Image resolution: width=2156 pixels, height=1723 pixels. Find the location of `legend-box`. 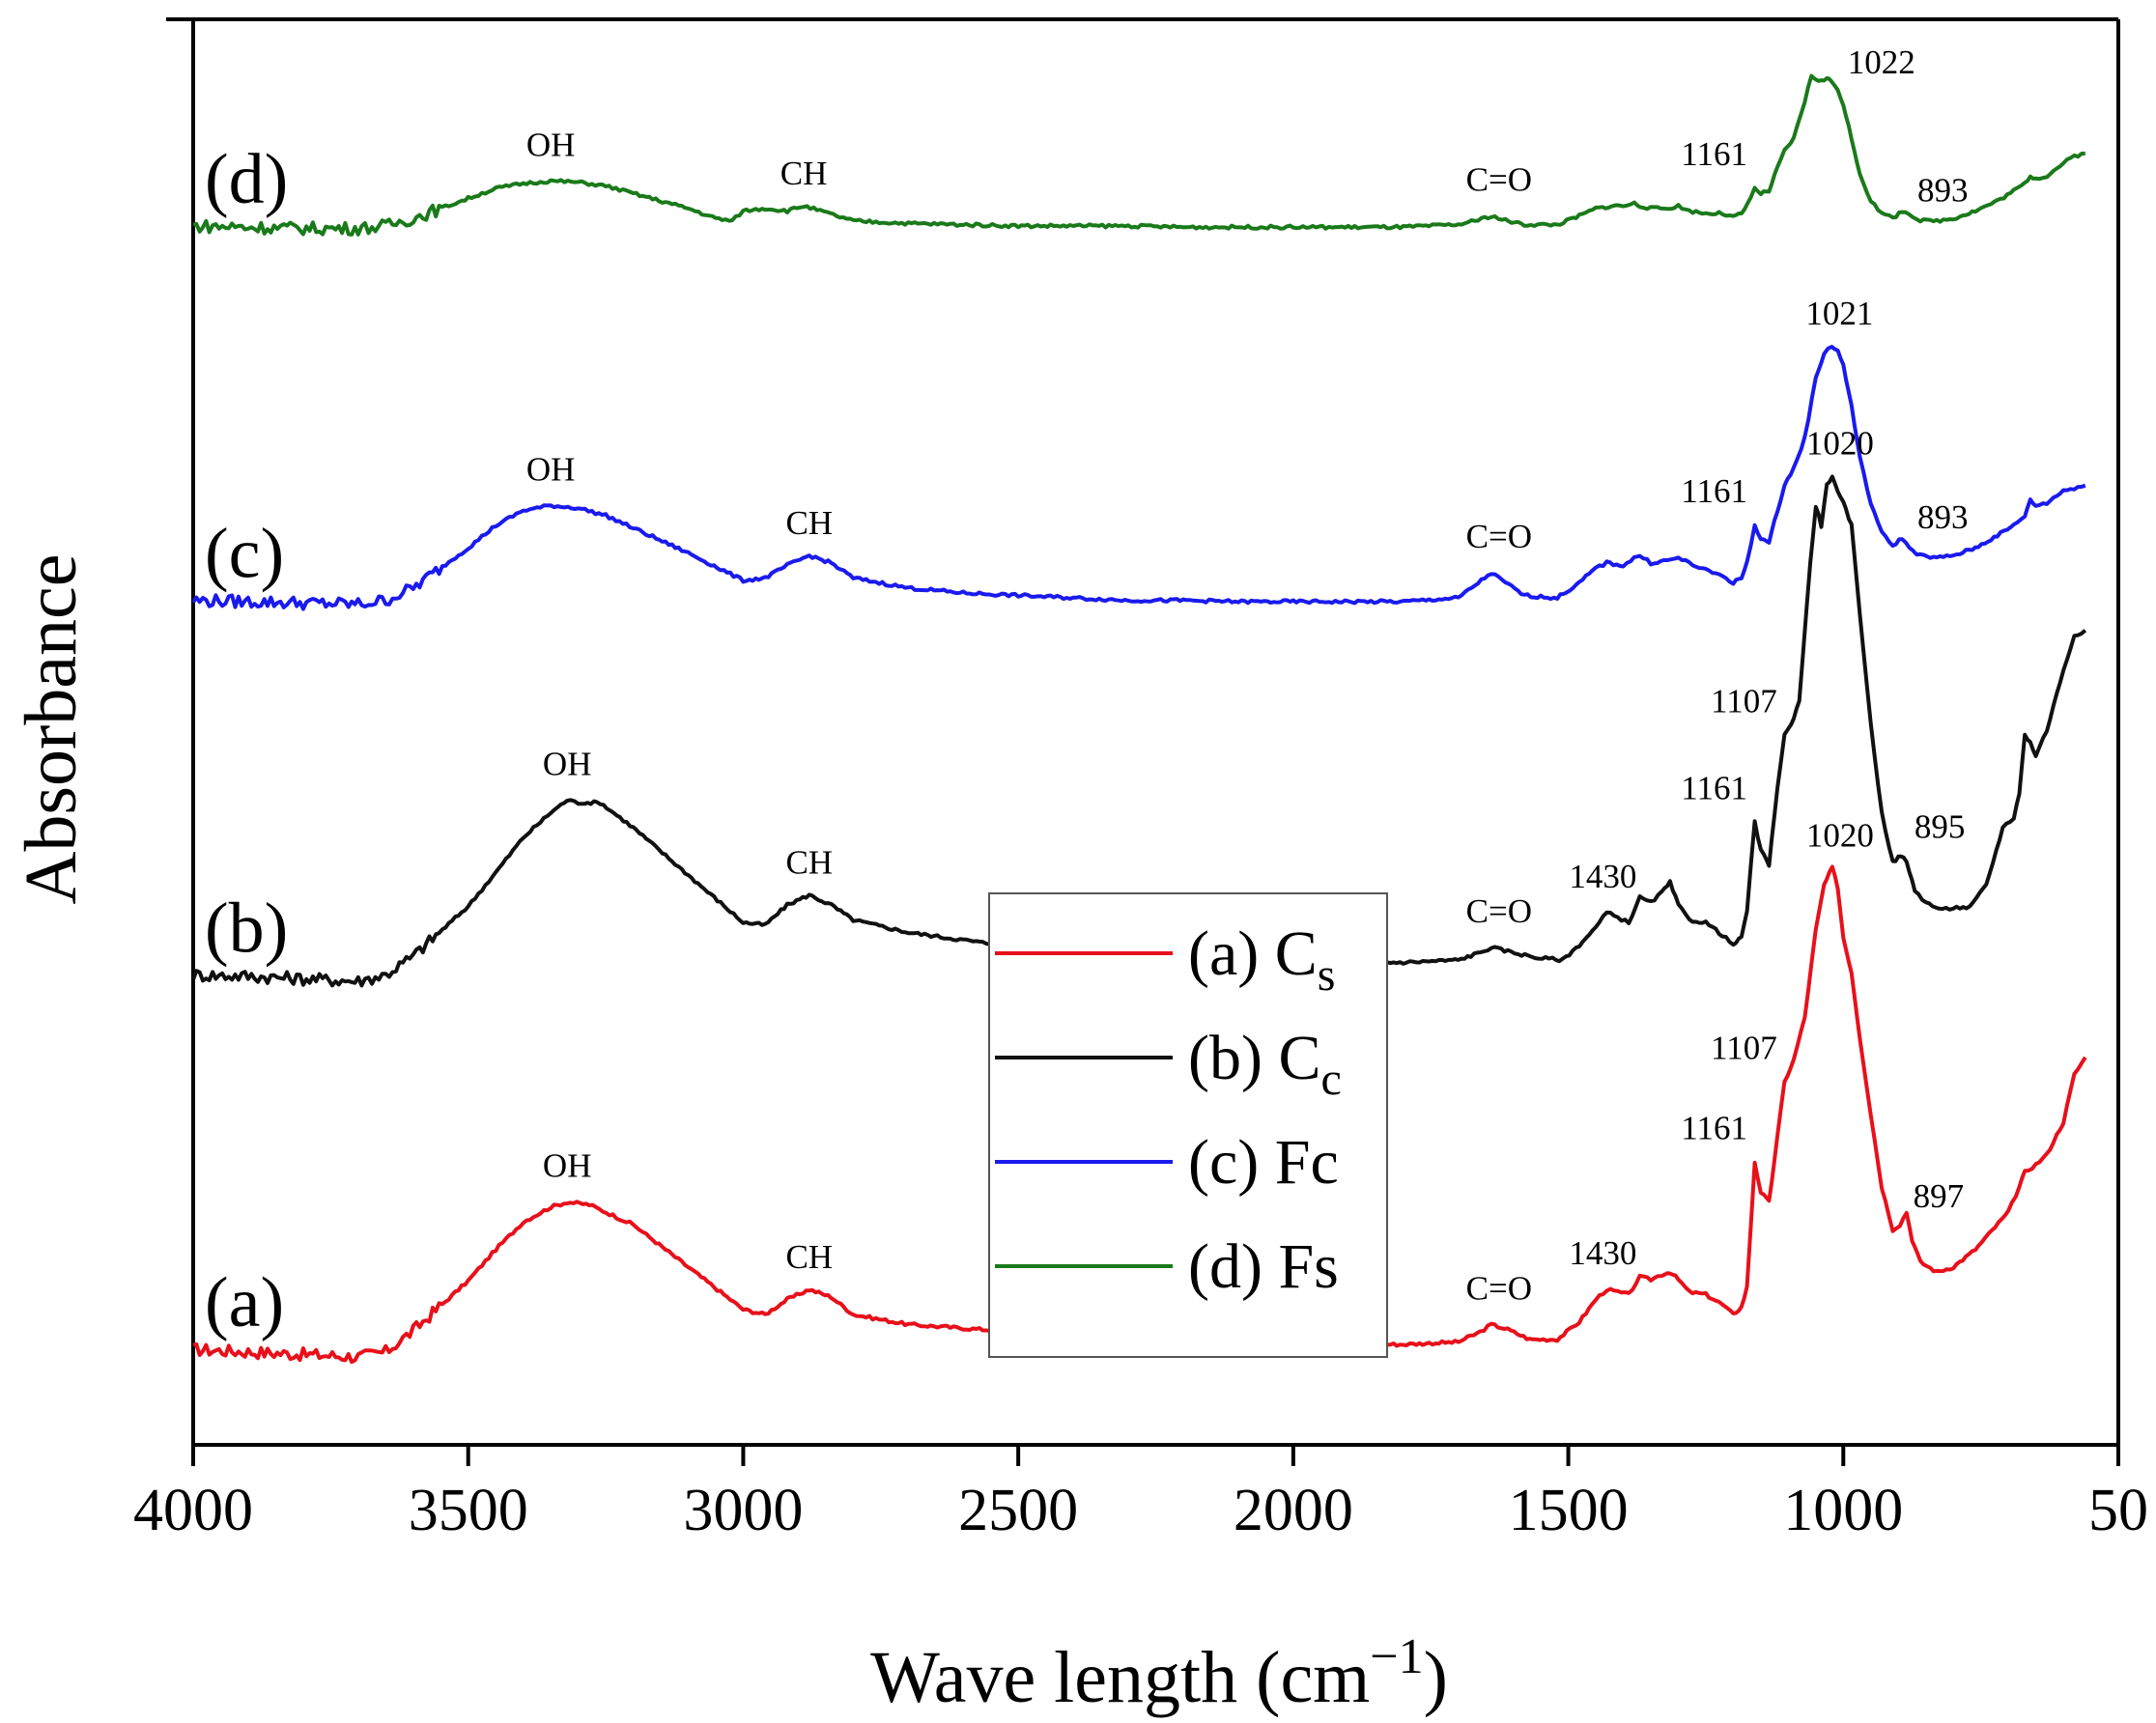

legend-box is located at coordinates (1188, 1125).